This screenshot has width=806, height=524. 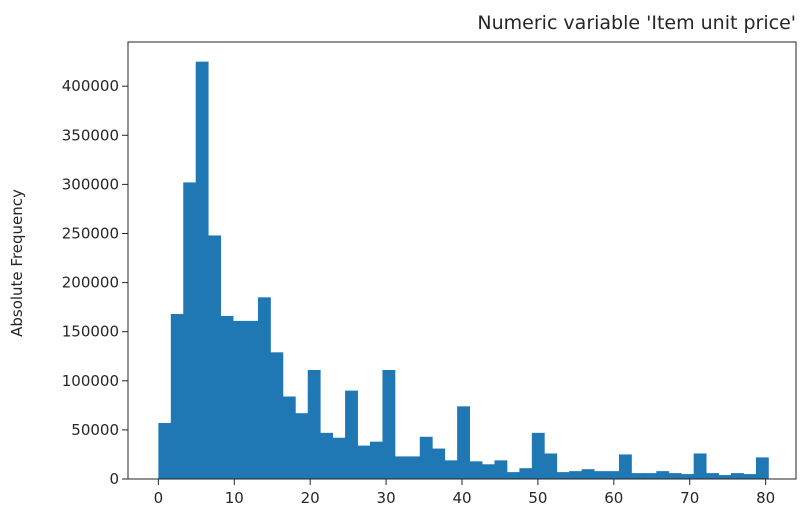 I want to click on x-axis-ticks: 0 10 20 30 40 50 60 70 80, so click(x=464, y=493).